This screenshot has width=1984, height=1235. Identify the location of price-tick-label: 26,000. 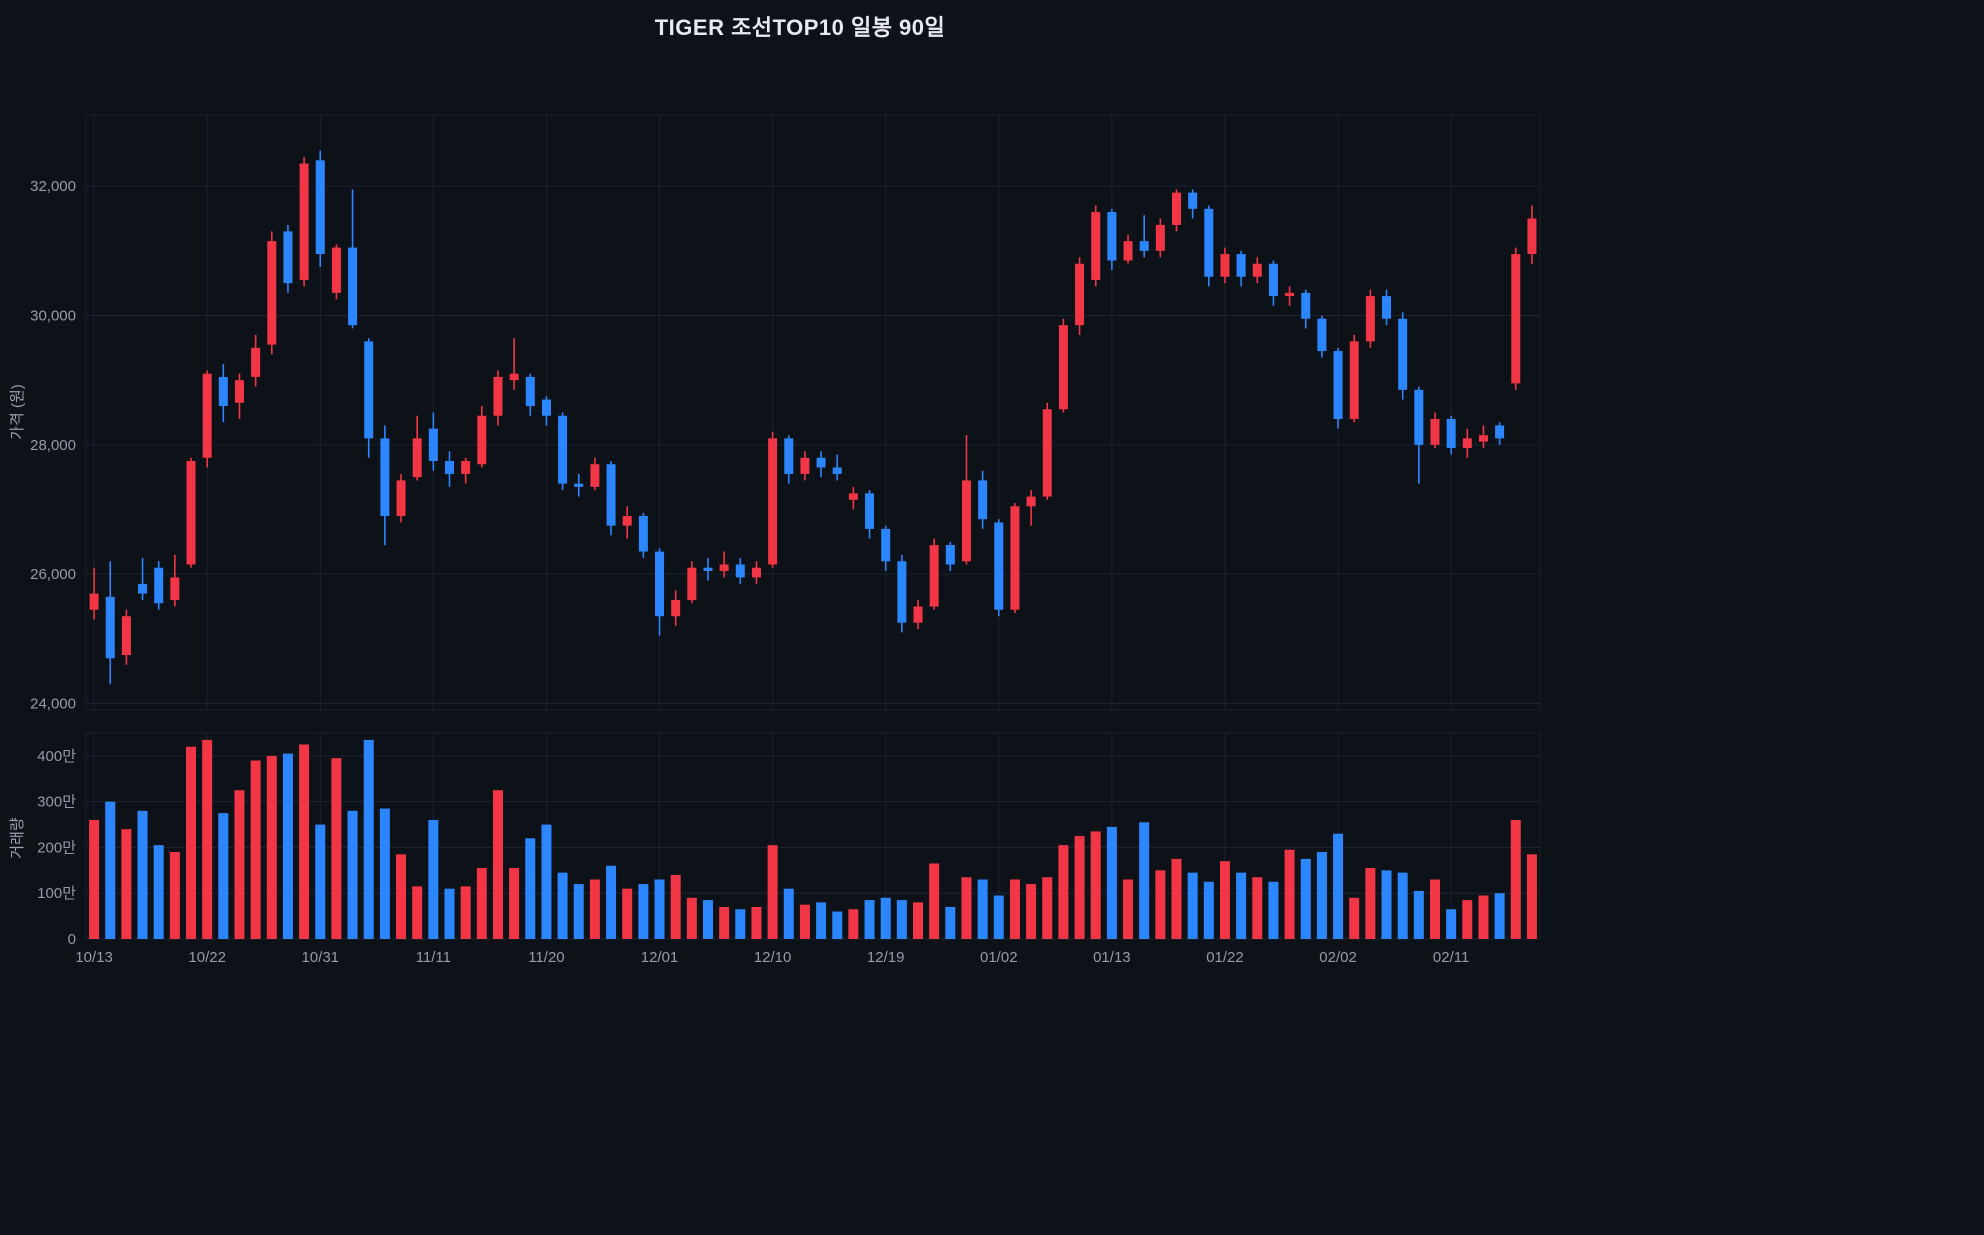
(53, 574).